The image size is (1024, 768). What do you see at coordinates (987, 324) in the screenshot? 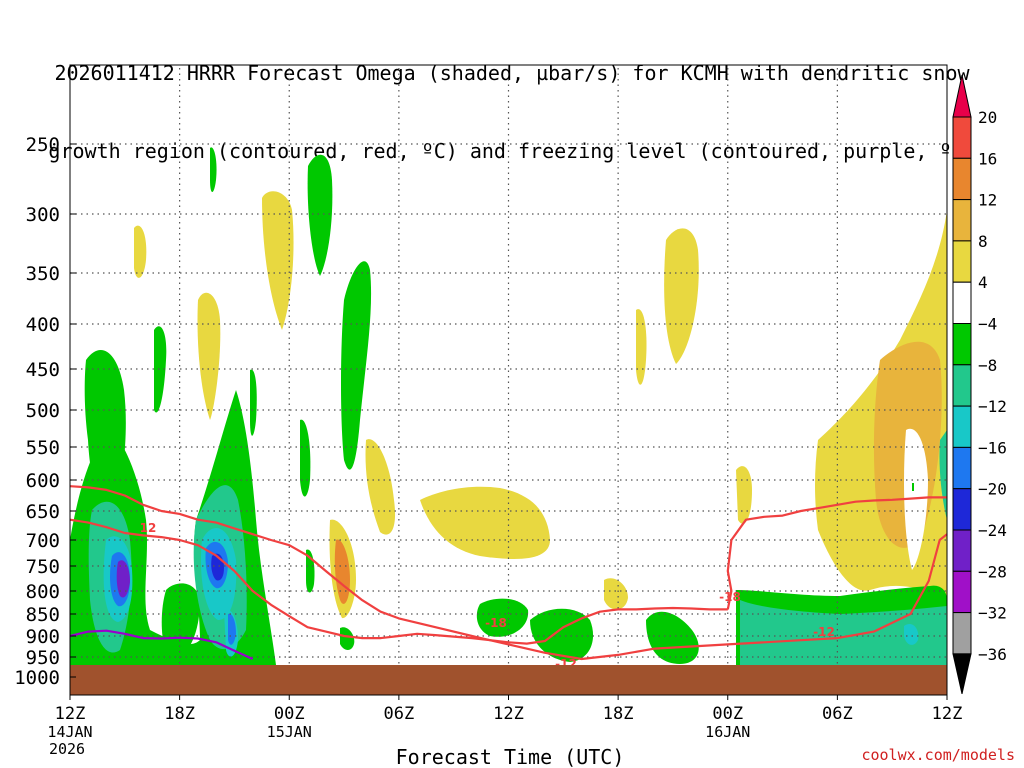
I see `colorbar-label-5: −4` at bounding box center [987, 324].